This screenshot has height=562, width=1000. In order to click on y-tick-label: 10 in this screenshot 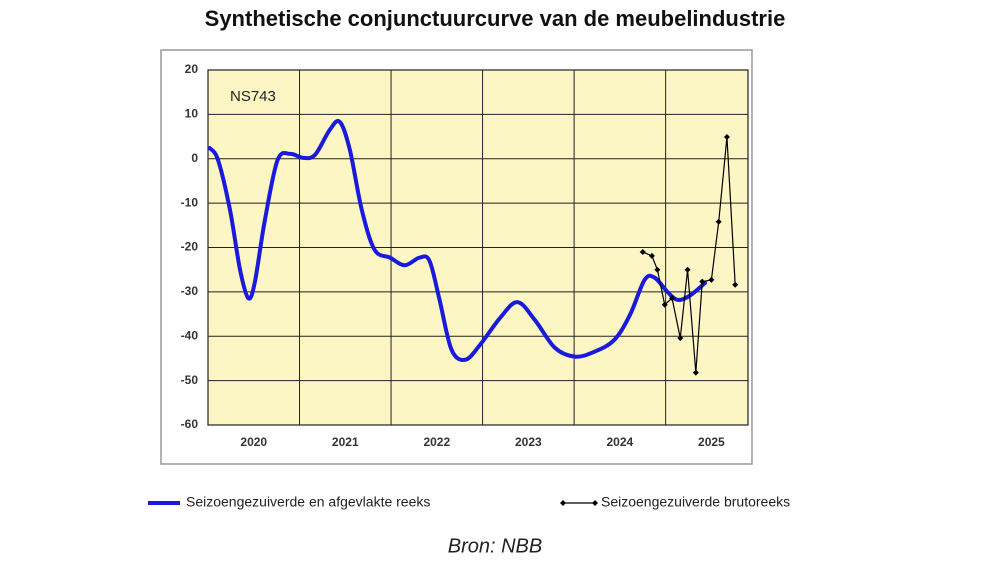, I will do `click(192, 114)`.